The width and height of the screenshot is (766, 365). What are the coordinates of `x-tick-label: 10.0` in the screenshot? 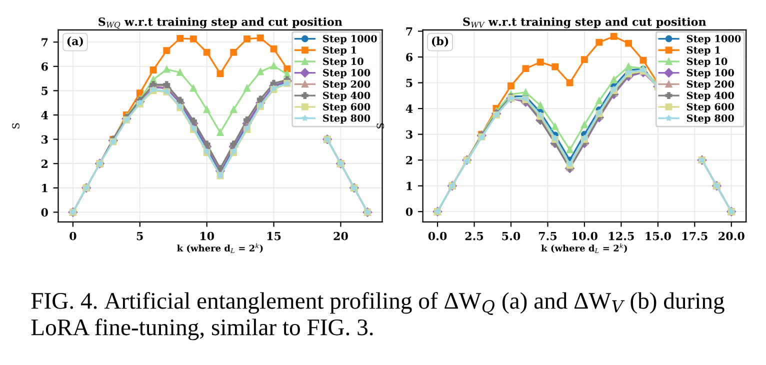 It's located at (585, 236).